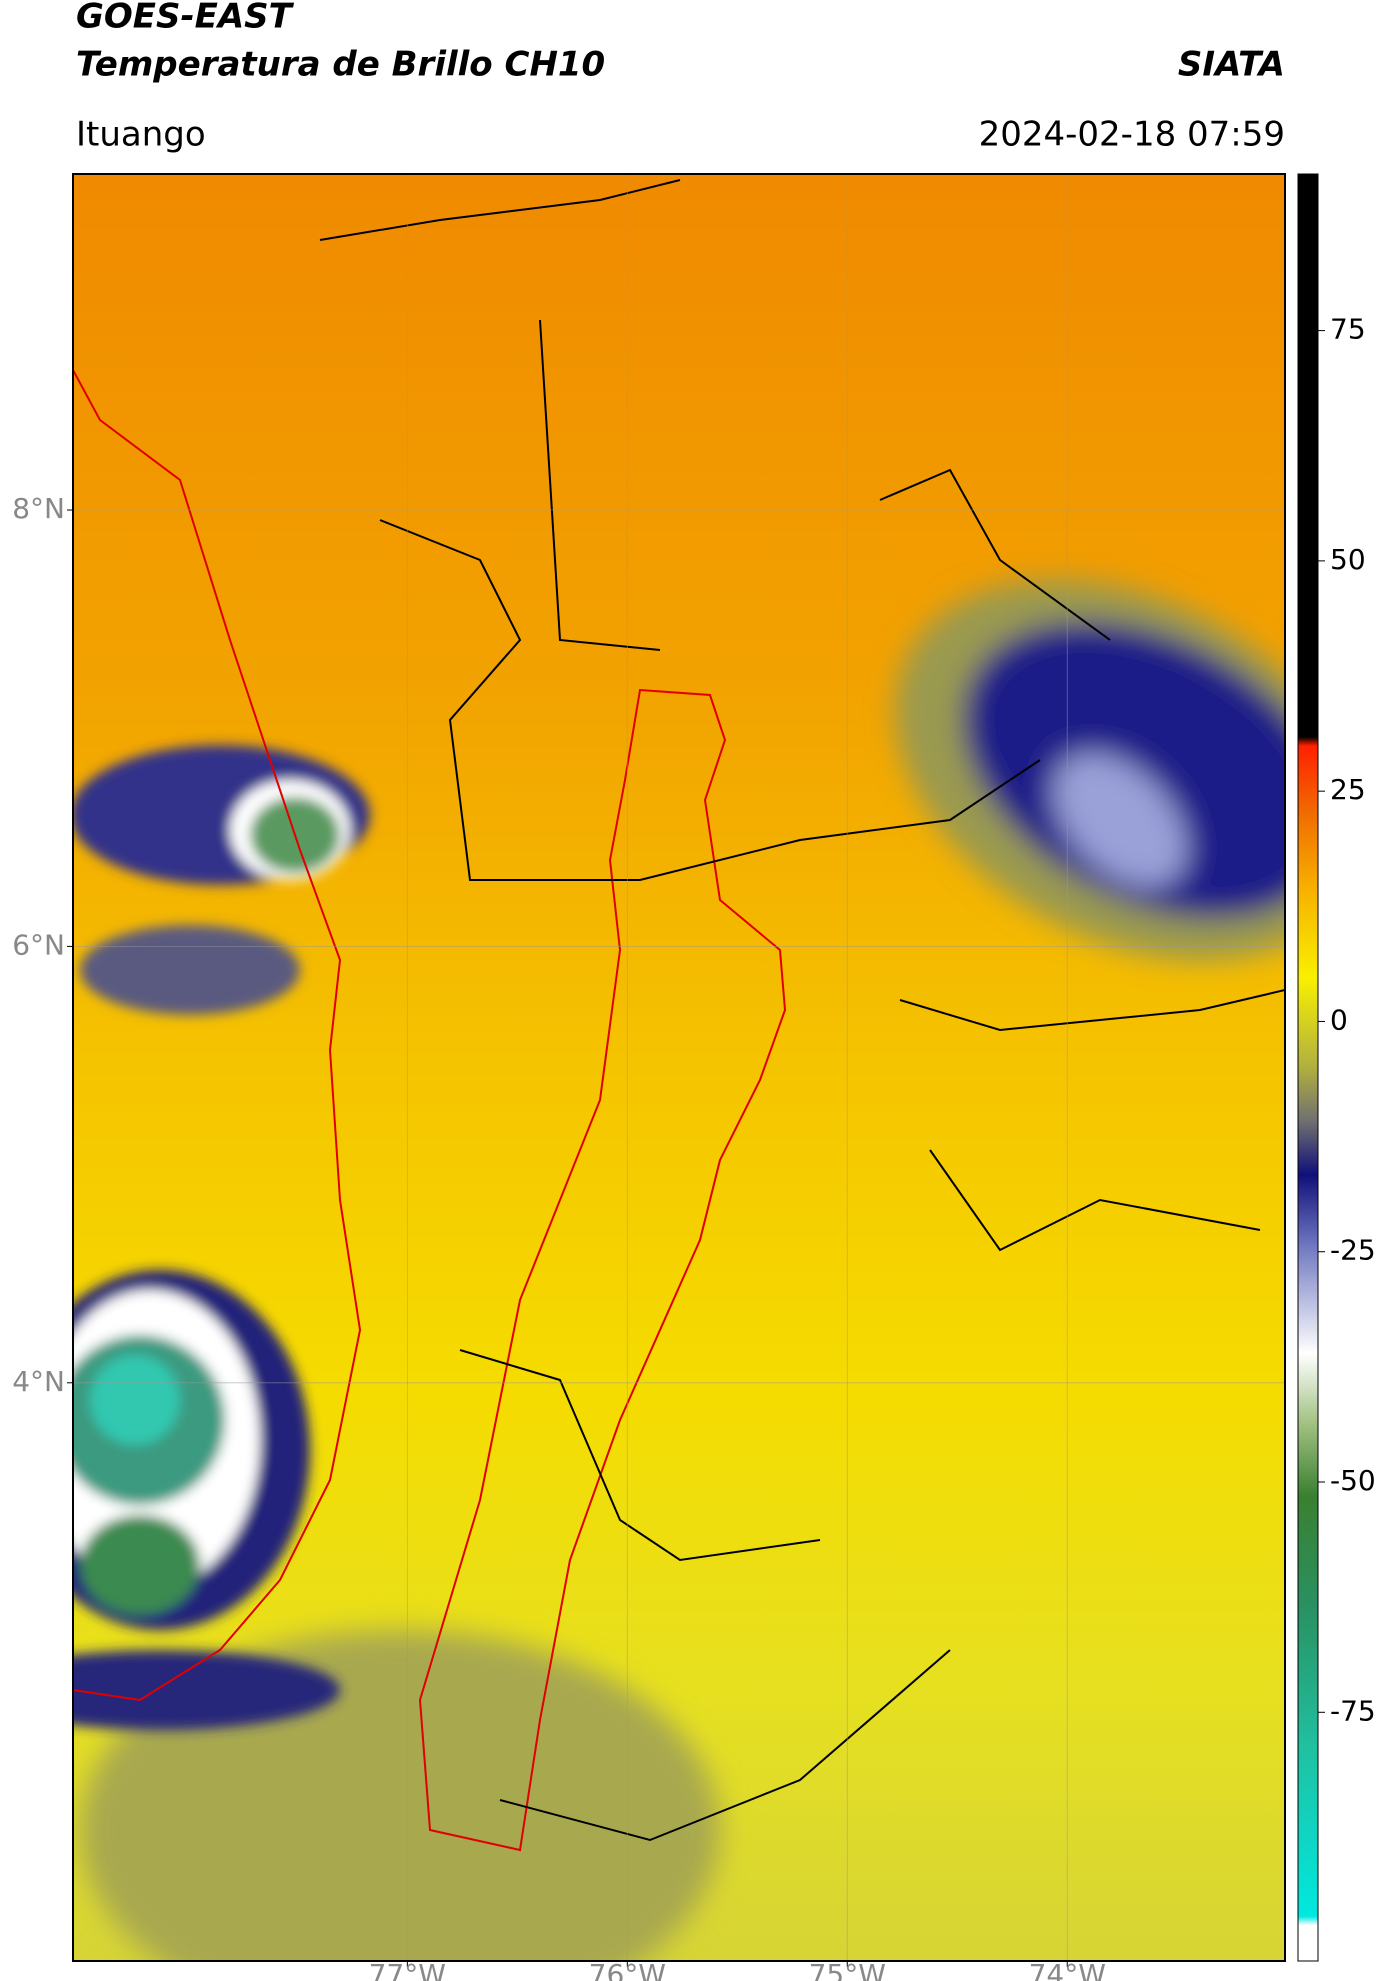 Image resolution: width=1384 pixels, height=1981 pixels. Describe the element at coordinates (1308, 1067) in the screenshot. I see `colorbar` at that location.